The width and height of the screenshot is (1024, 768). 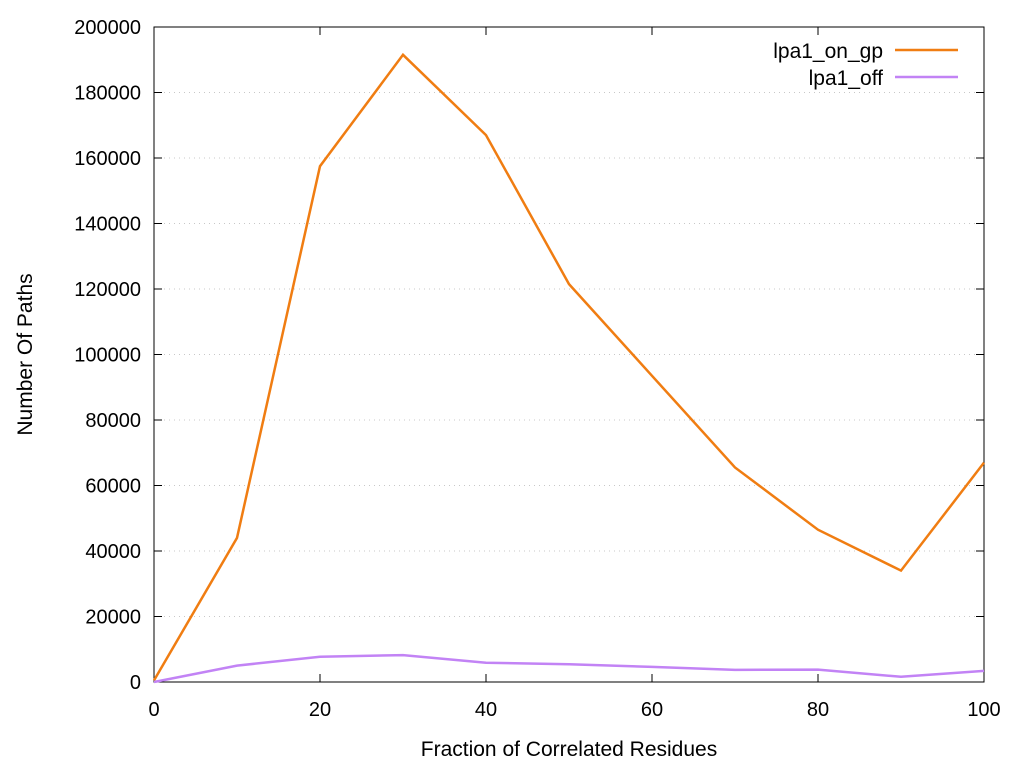 I want to click on y-tick-label: 100000, so click(x=107, y=356).